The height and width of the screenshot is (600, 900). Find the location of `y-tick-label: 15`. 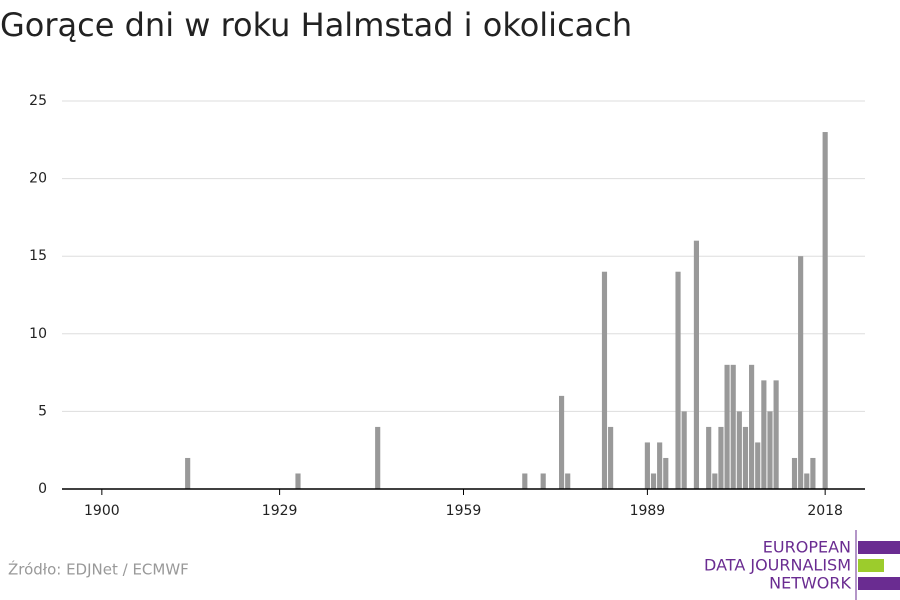

y-tick-label: 15 is located at coordinates (38, 256).